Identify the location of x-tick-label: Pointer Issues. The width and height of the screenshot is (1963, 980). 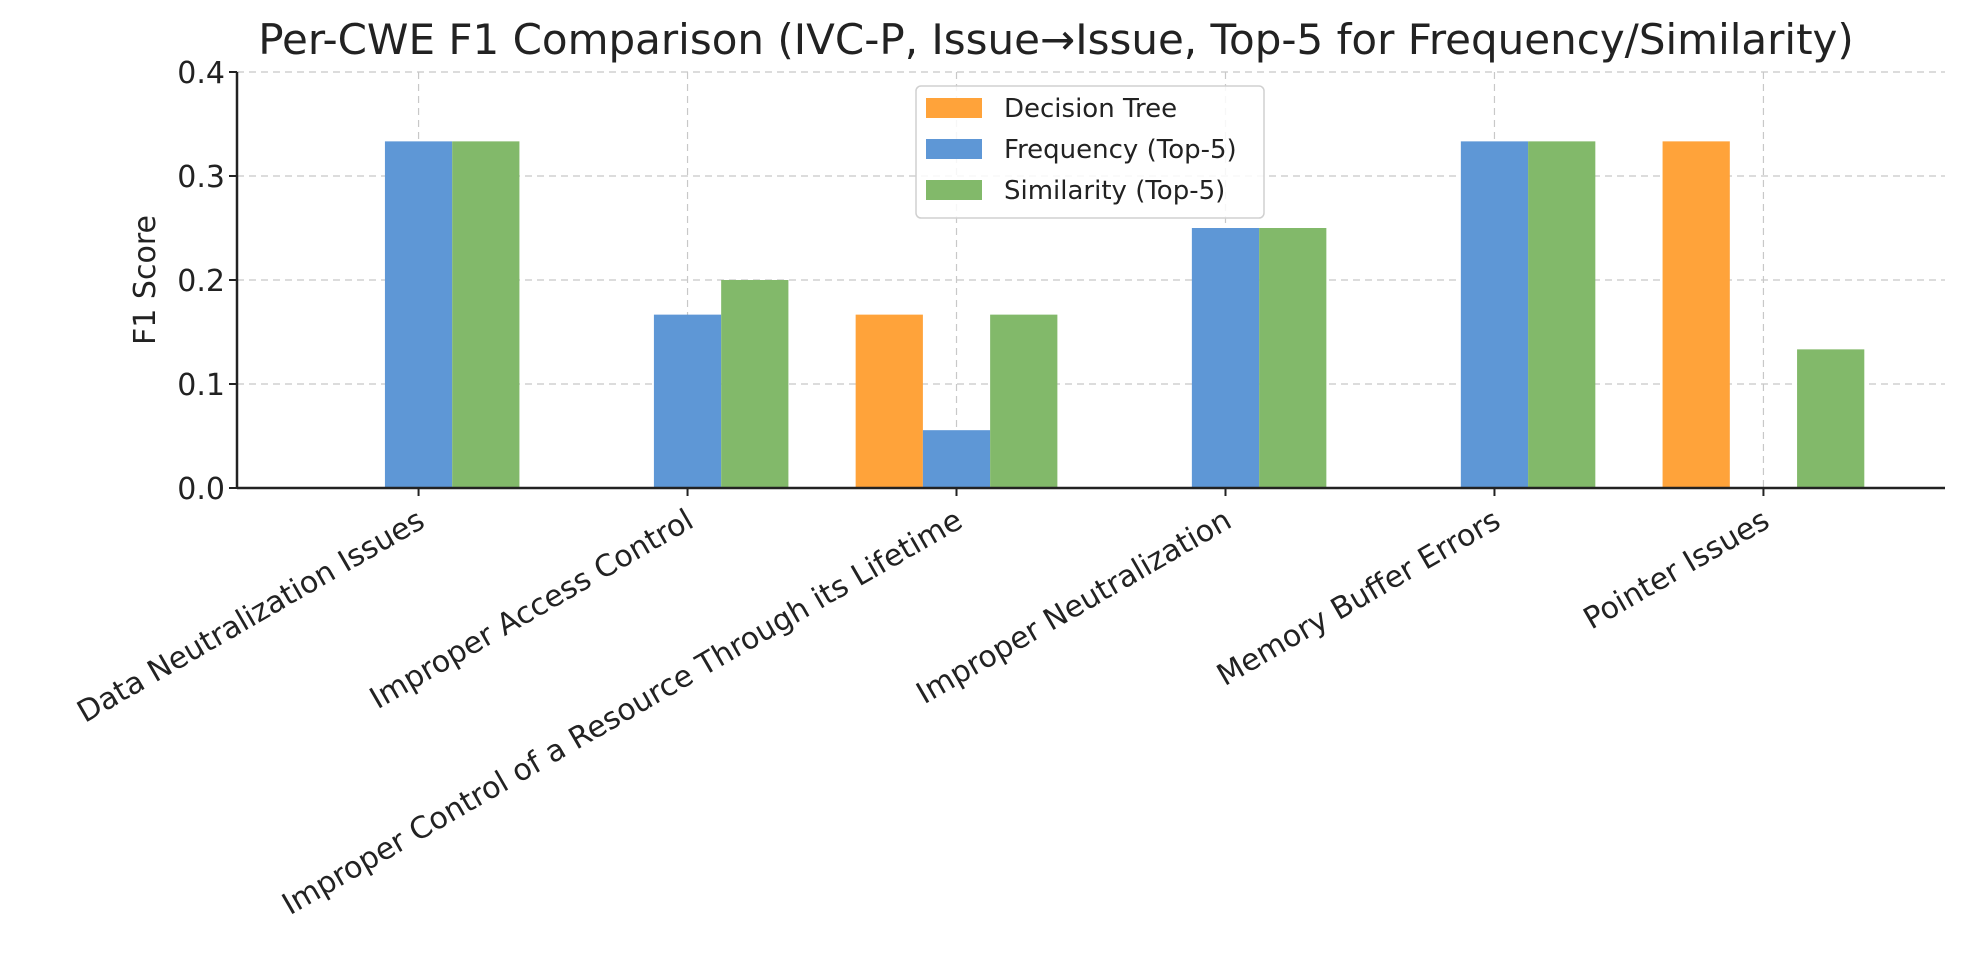
(1677, 570).